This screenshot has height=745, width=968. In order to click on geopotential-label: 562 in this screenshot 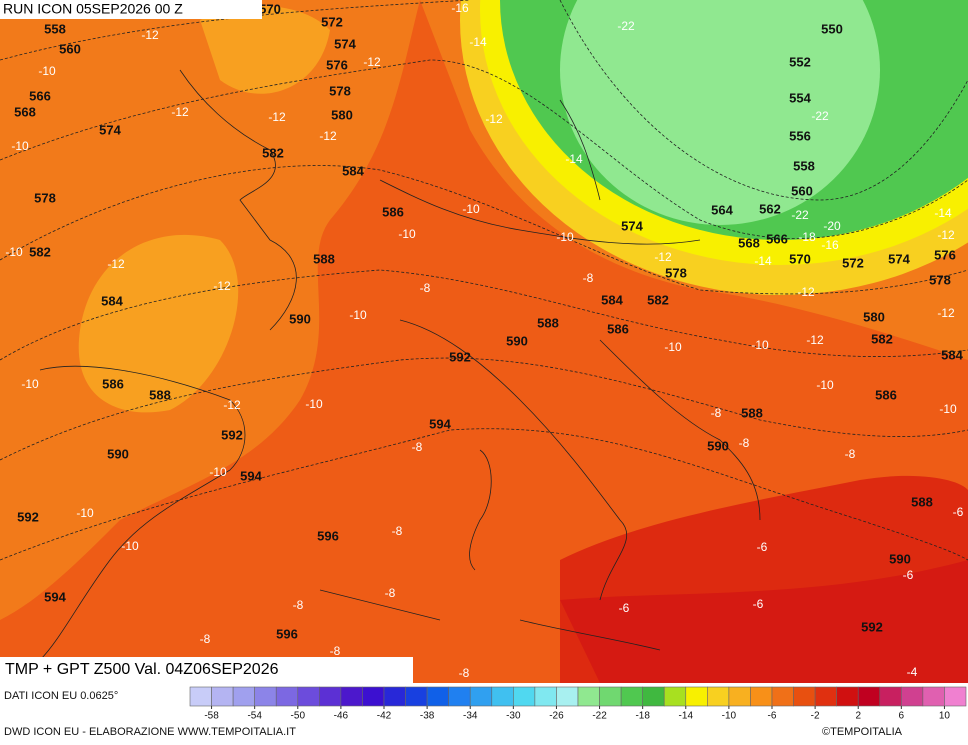, I will do `click(770, 208)`.